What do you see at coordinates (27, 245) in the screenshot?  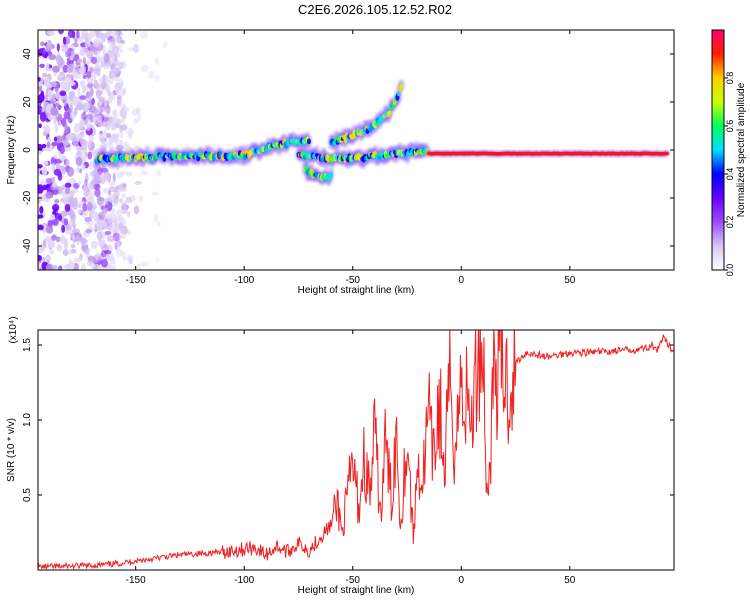 I see `spectrogram-y-tick-label: -40` at bounding box center [27, 245].